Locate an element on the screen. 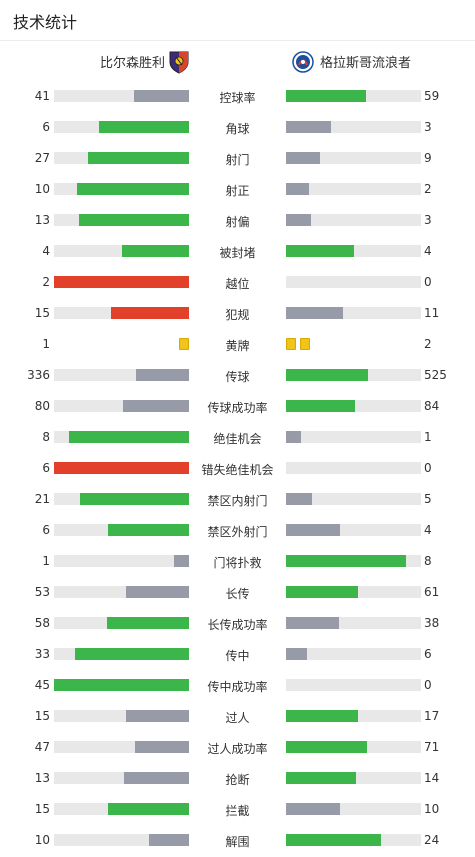  away-value: 11 is located at coordinates (432, 313).